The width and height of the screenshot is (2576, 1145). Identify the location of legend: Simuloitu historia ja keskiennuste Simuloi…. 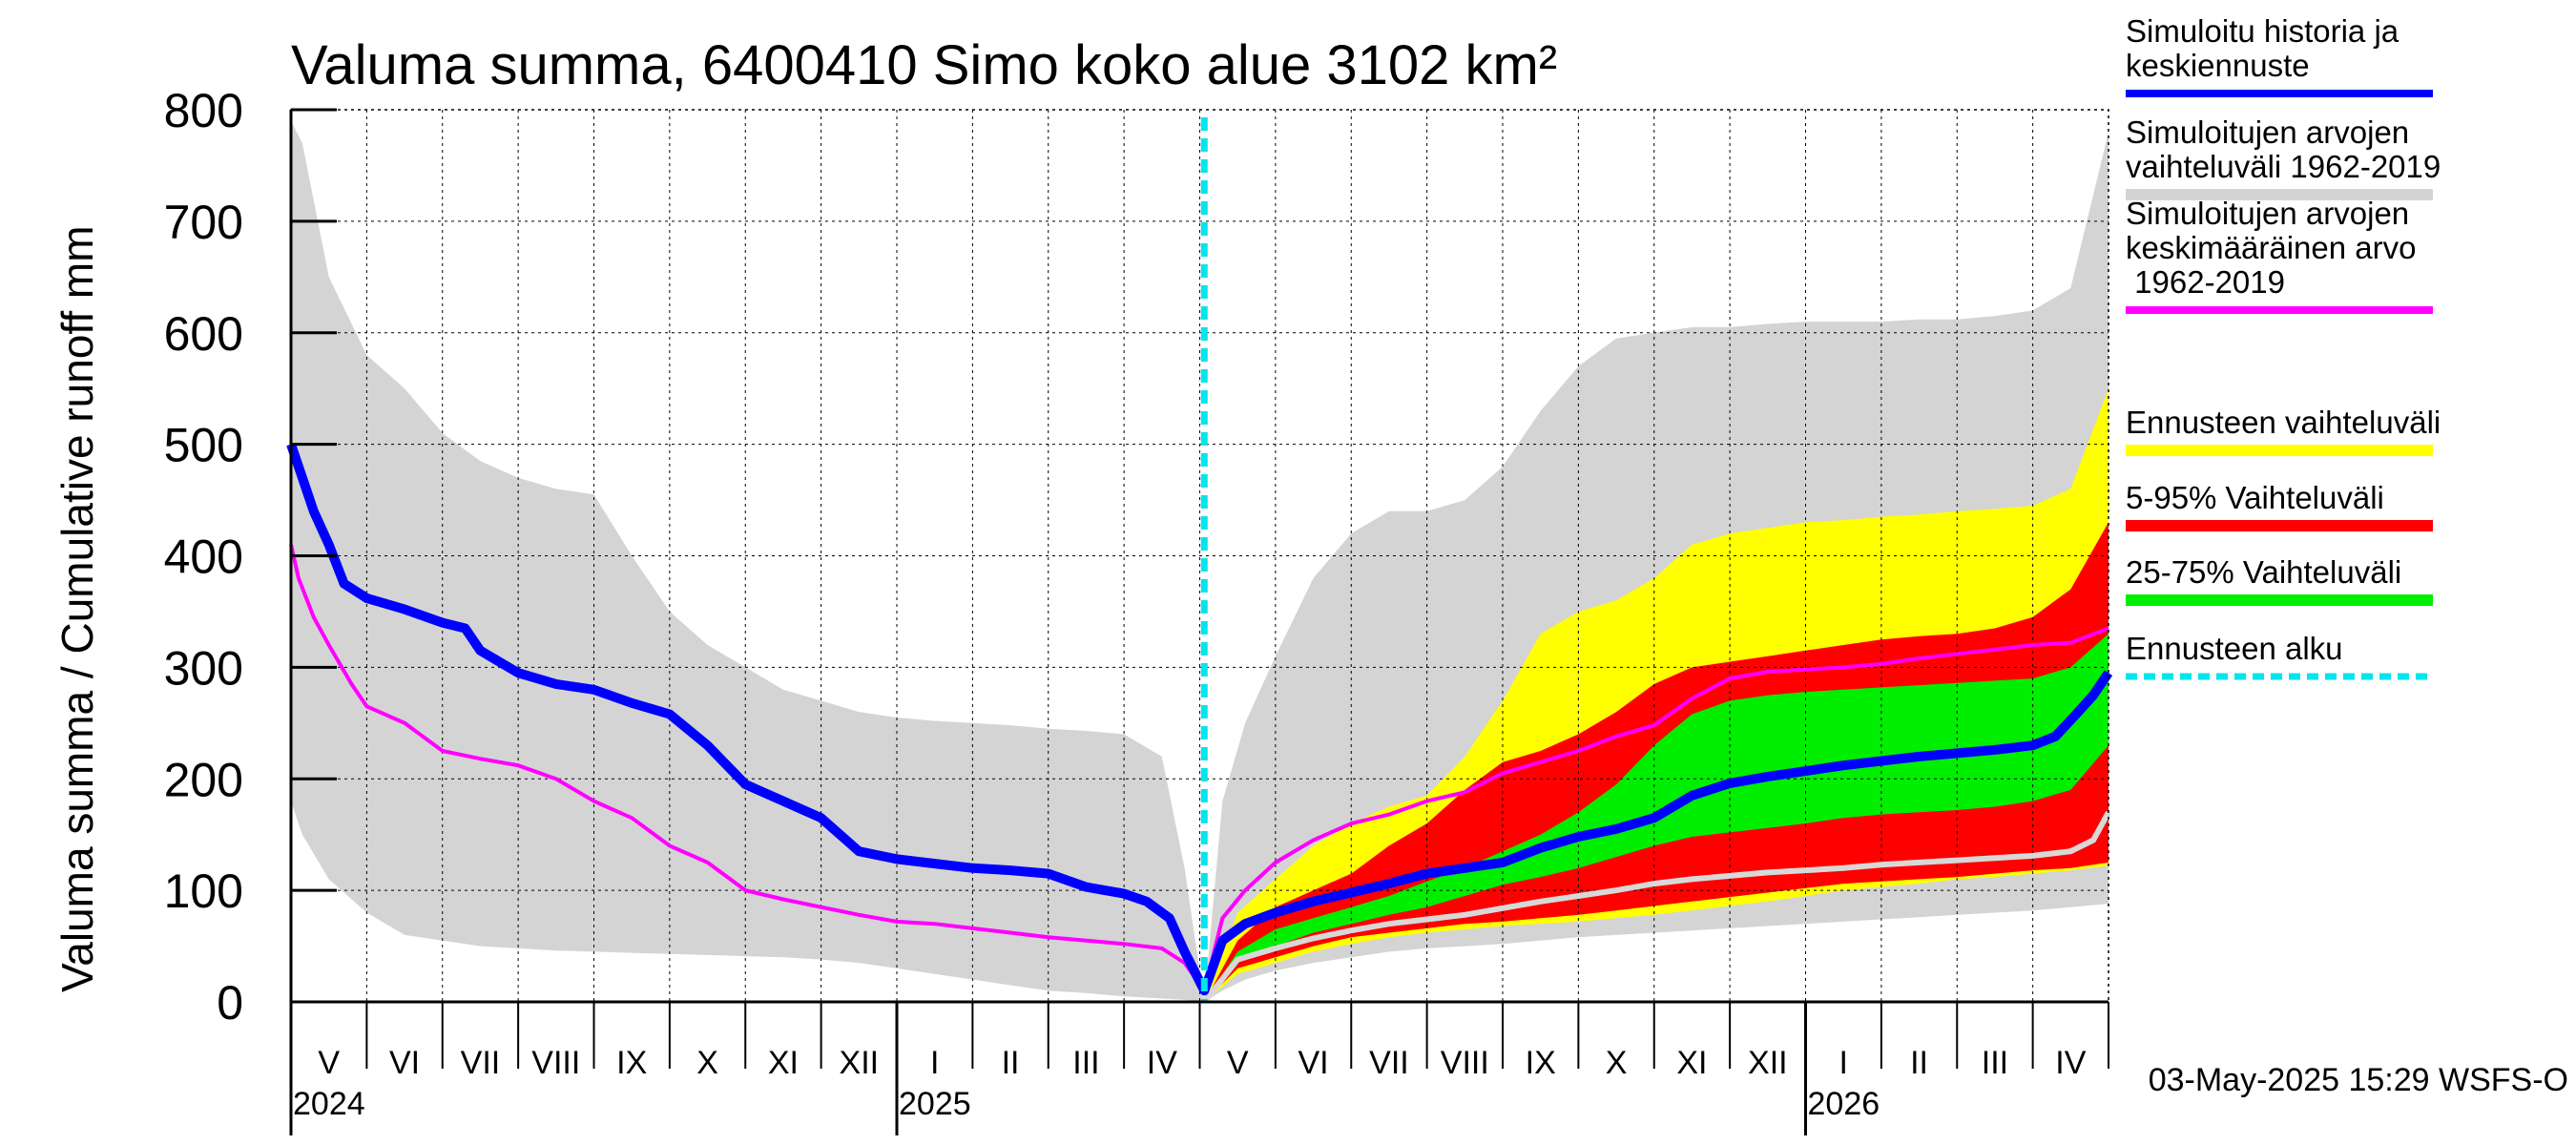
(2283, 347).